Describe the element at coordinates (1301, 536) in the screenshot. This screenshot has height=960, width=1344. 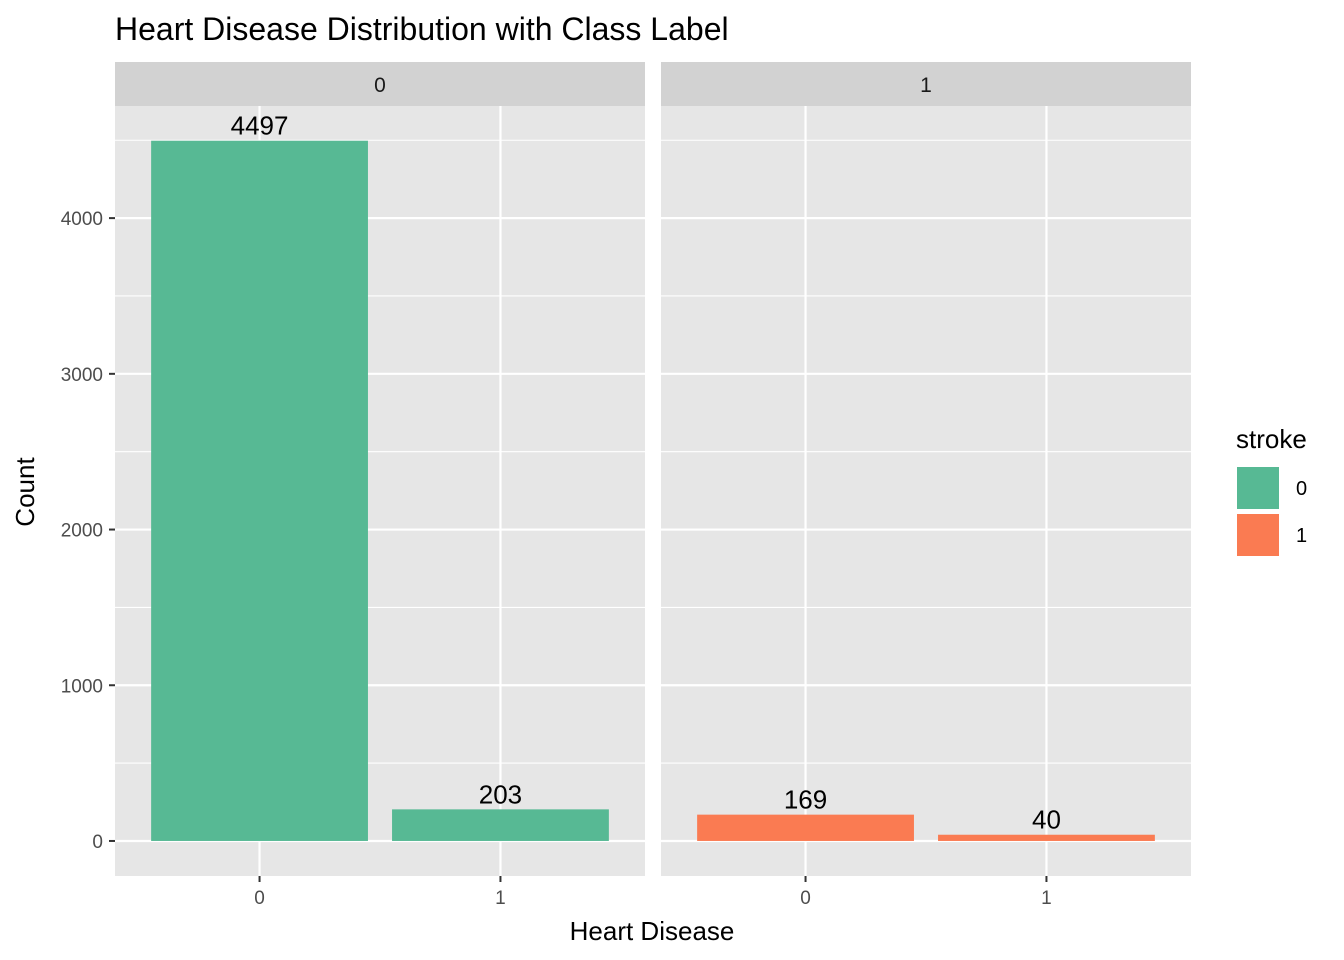
I see `legend-label: 1` at that location.